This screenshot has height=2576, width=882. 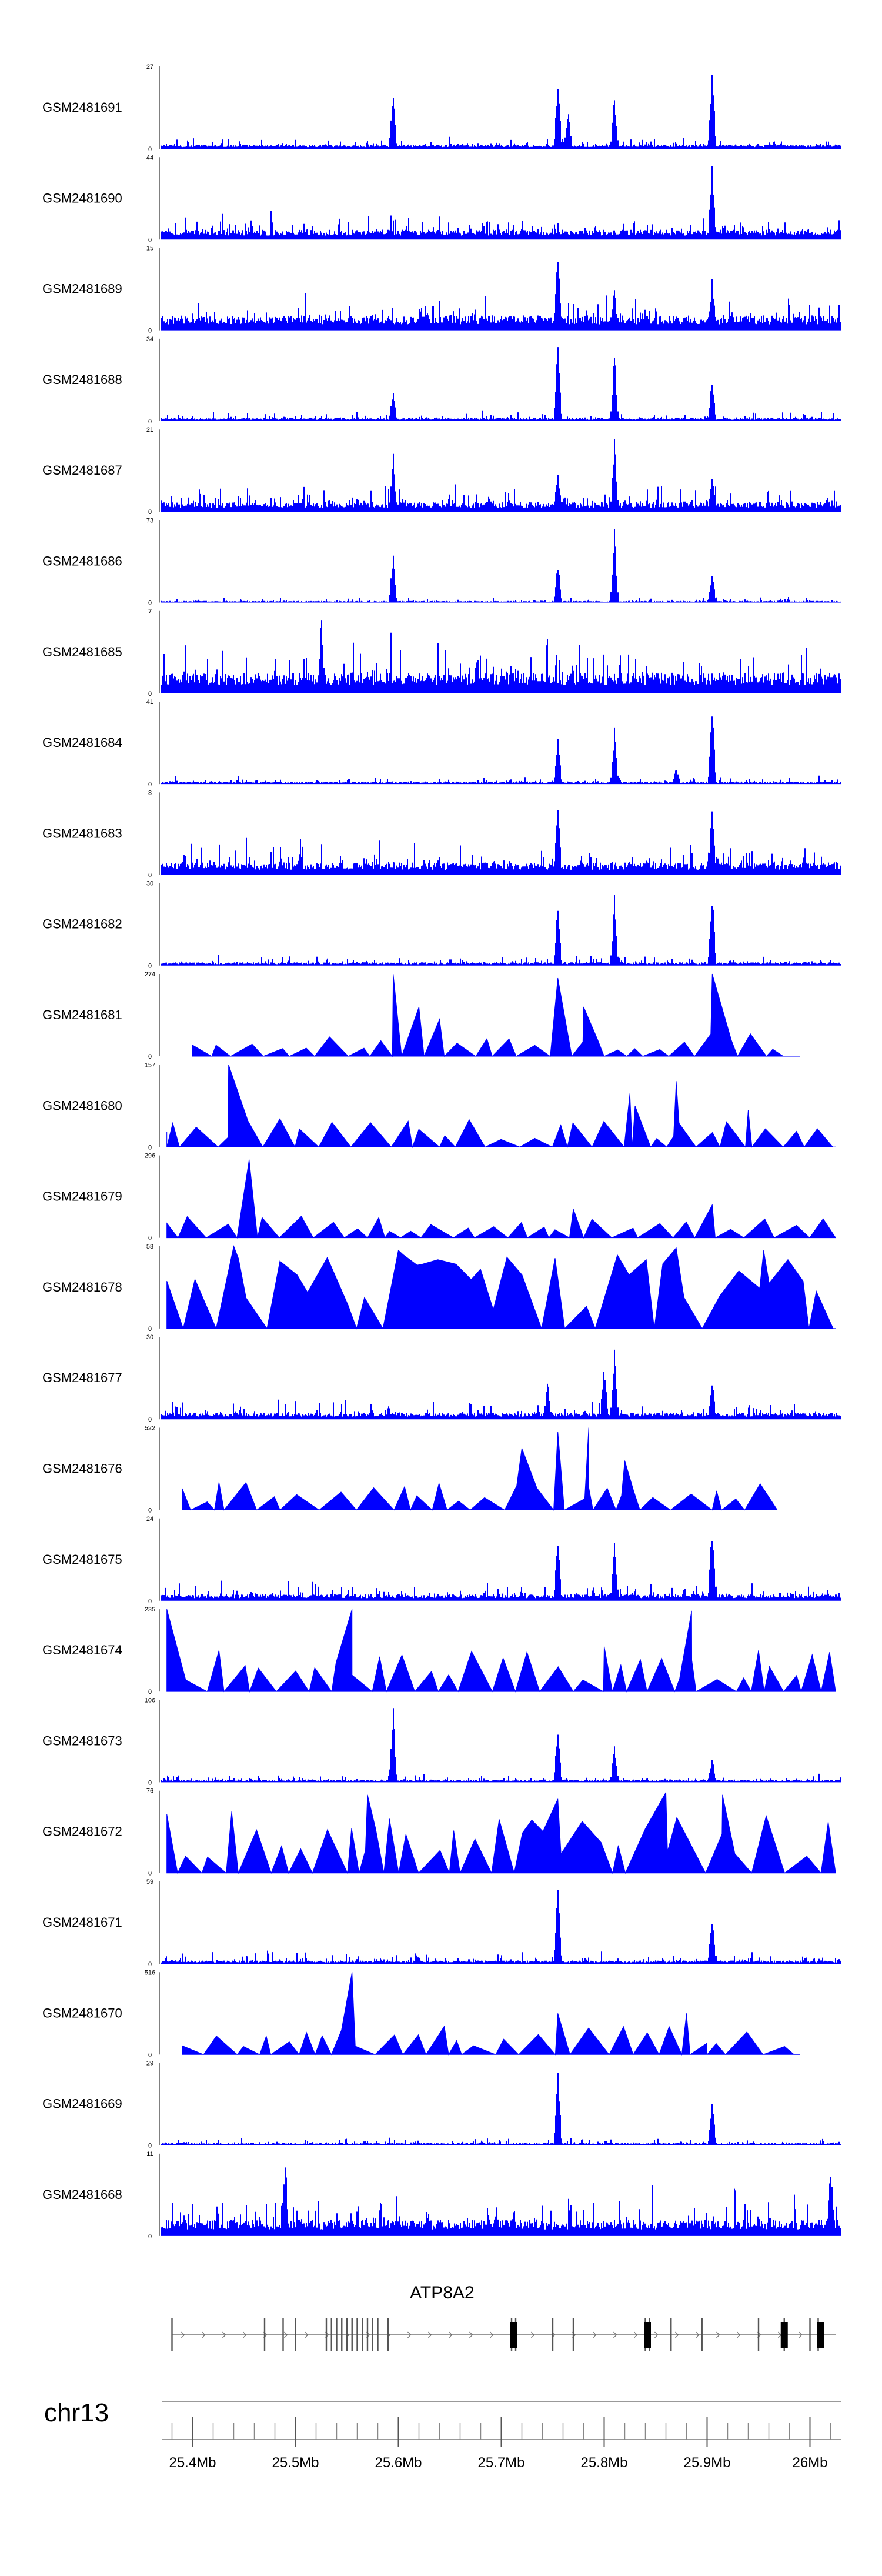 What do you see at coordinates (149, 2063) in the screenshot?
I see `track-ymax-label: 29` at bounding box center [149, 2063].